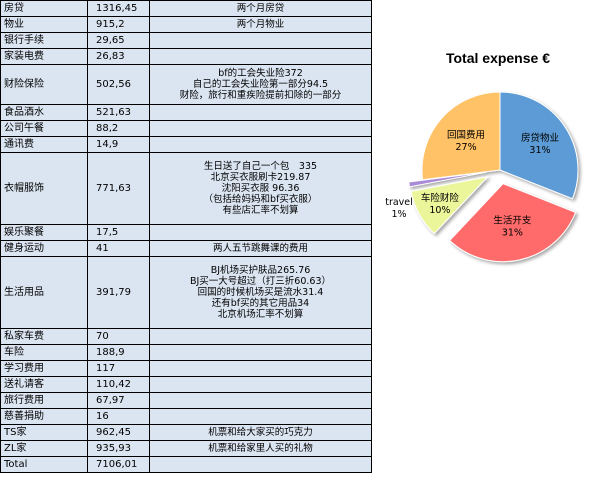 Image resolution: width=600 pixels, height=483 pixels. What do you see at coordinates (118, 144) in the screenshot?
I see `amount-cell: 14,9` at bounding box center [118, 144].